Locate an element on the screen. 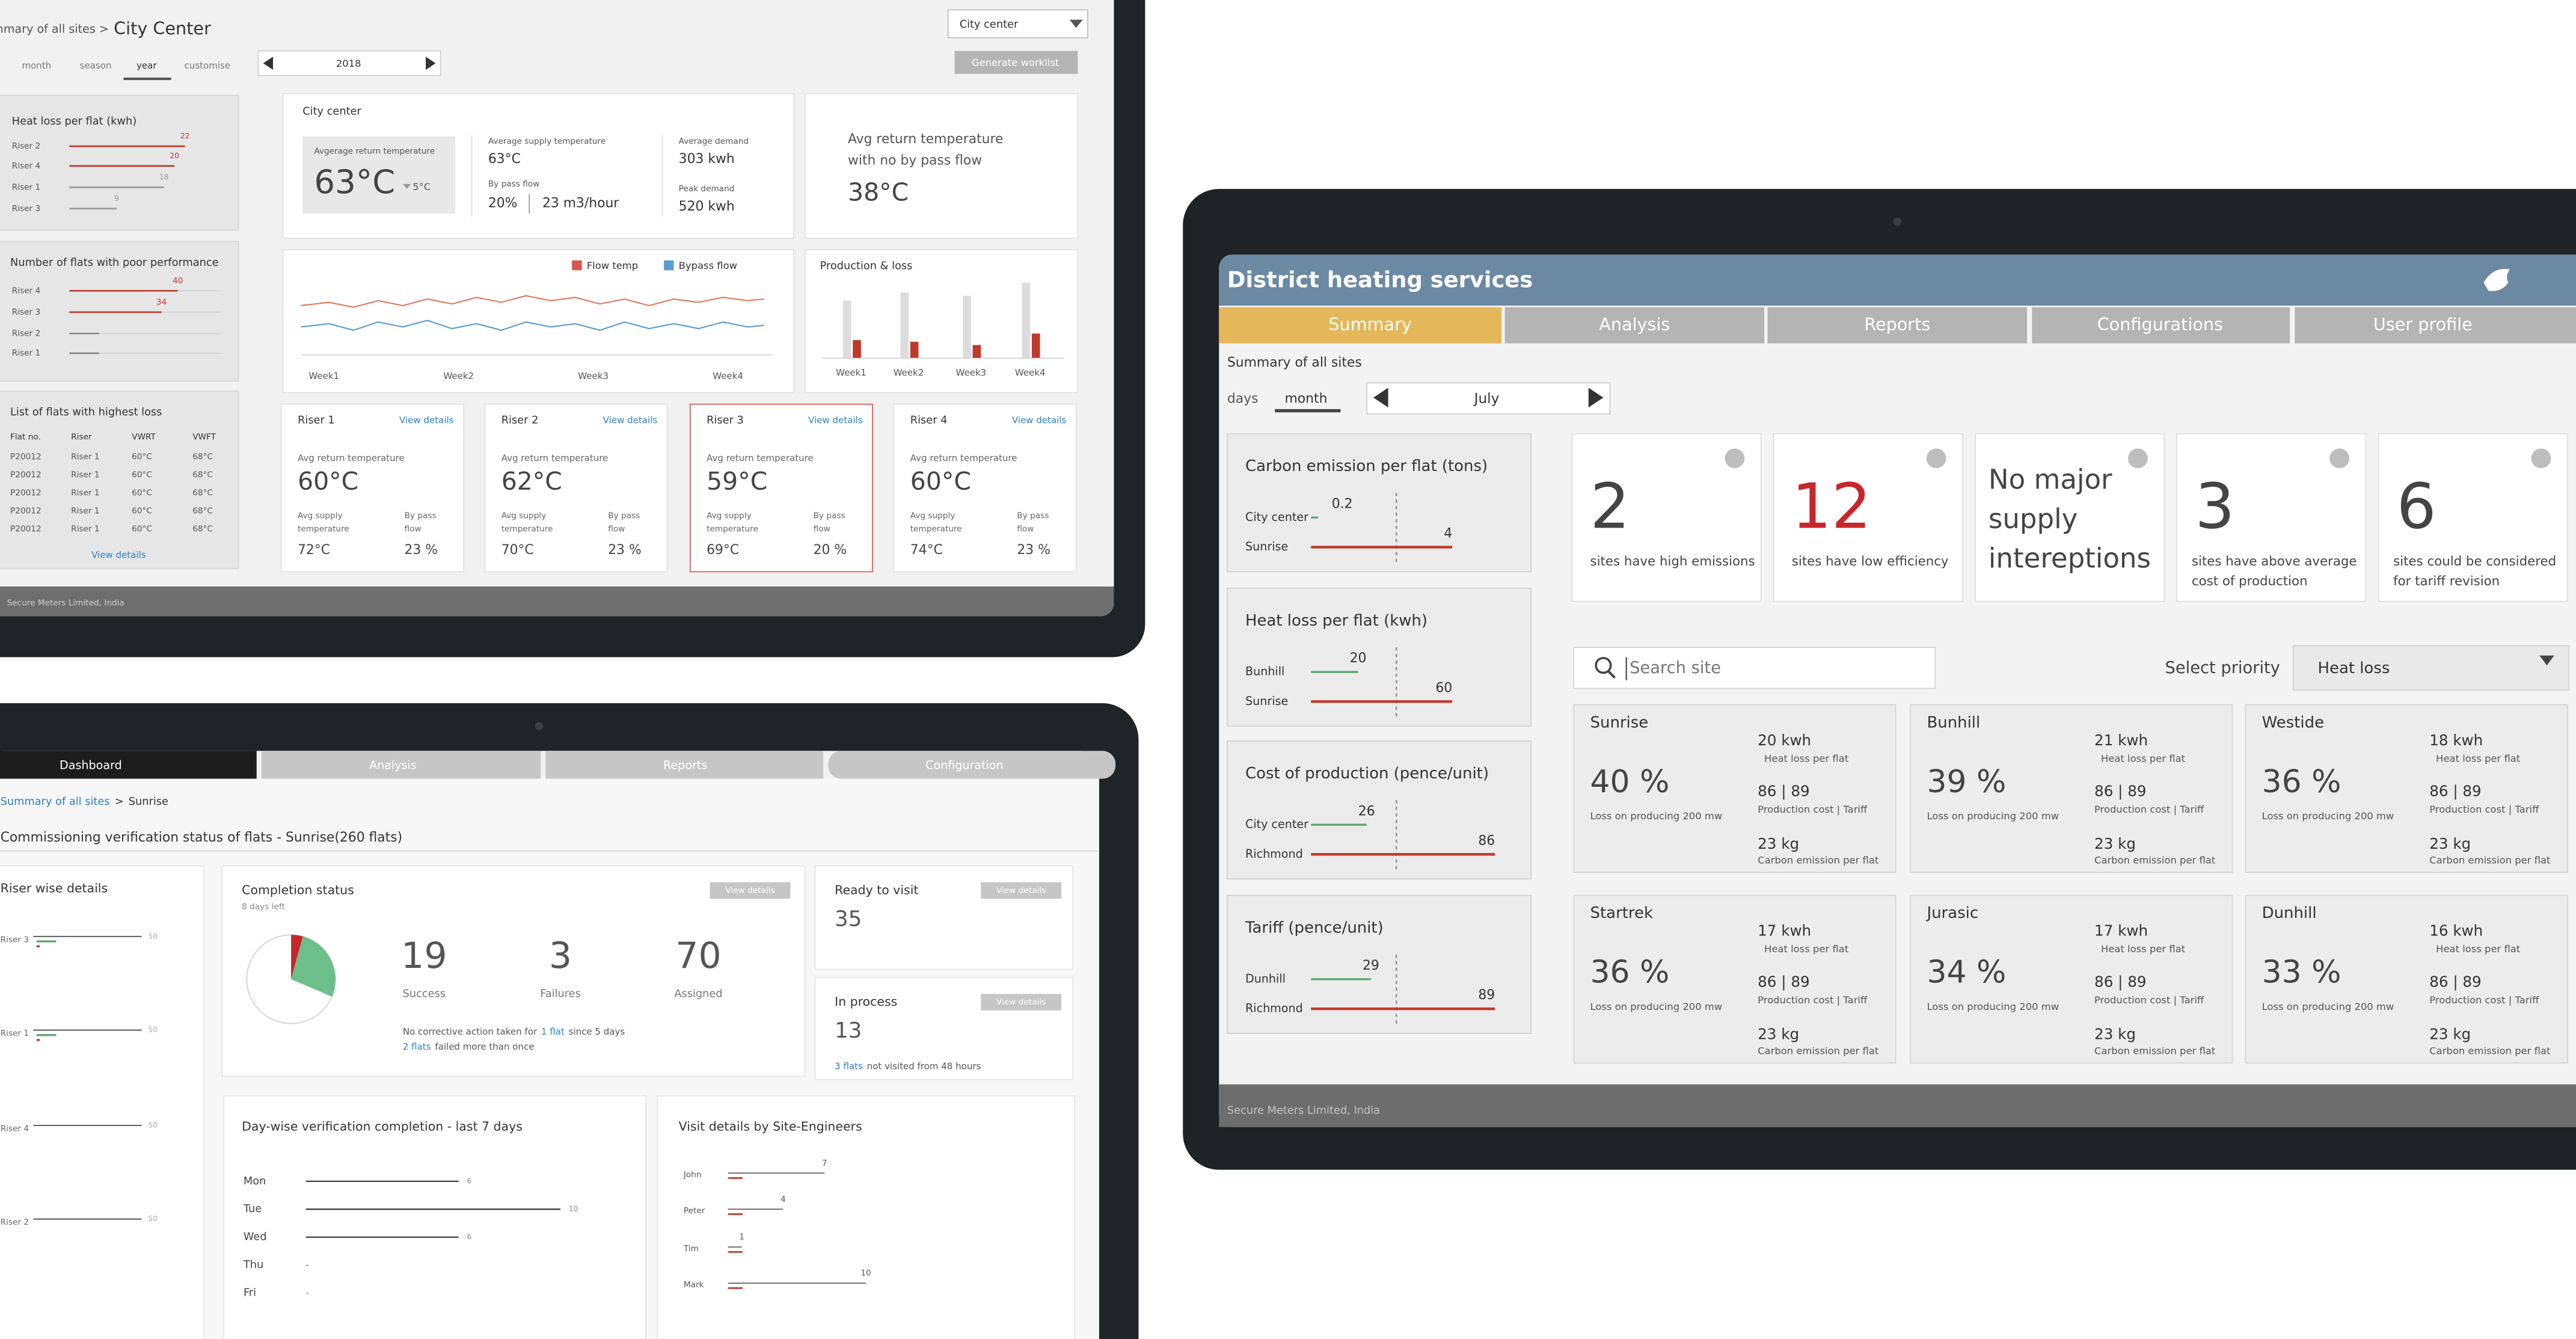 The height and width of the screenshot is (1339, 2576). nav-tab-label: Analysis is located at coordinates (1634, 324).